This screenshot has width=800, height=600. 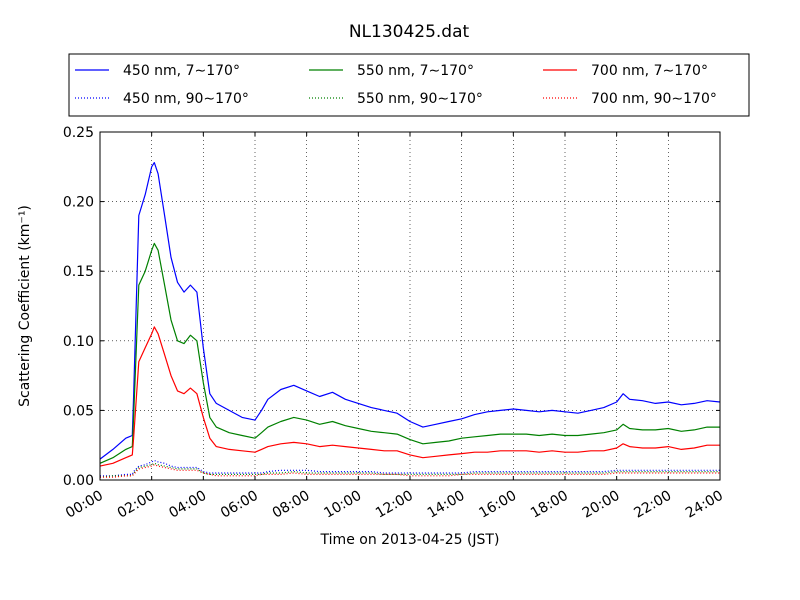 What do you see at coordinates (652, 505) in the screenshot?
I see `x-tick-label: 22:00` at bounding box center [652, 505].